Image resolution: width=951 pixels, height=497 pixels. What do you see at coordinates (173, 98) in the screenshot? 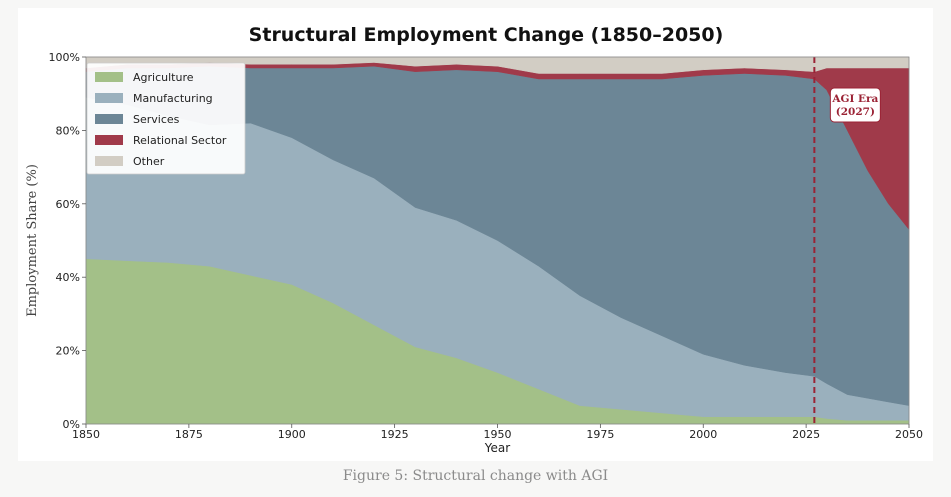
I see `legend-label: Manufacturing` at bounding box center [173, 98].